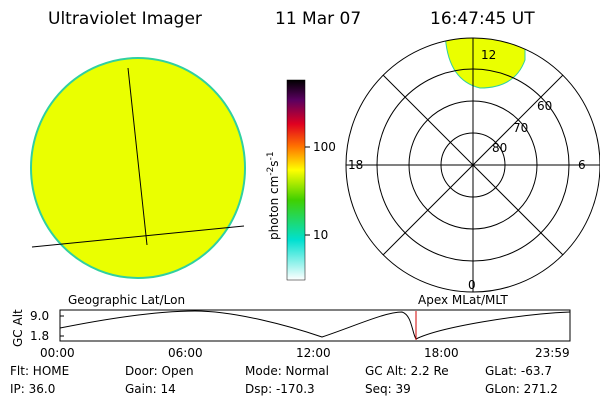 This screenshot has width=600, height=400. What do you see at coordinates (32, 389) in the screenshot?
I see `status-field: IP: 36.0` at bounding box center [32, 389].